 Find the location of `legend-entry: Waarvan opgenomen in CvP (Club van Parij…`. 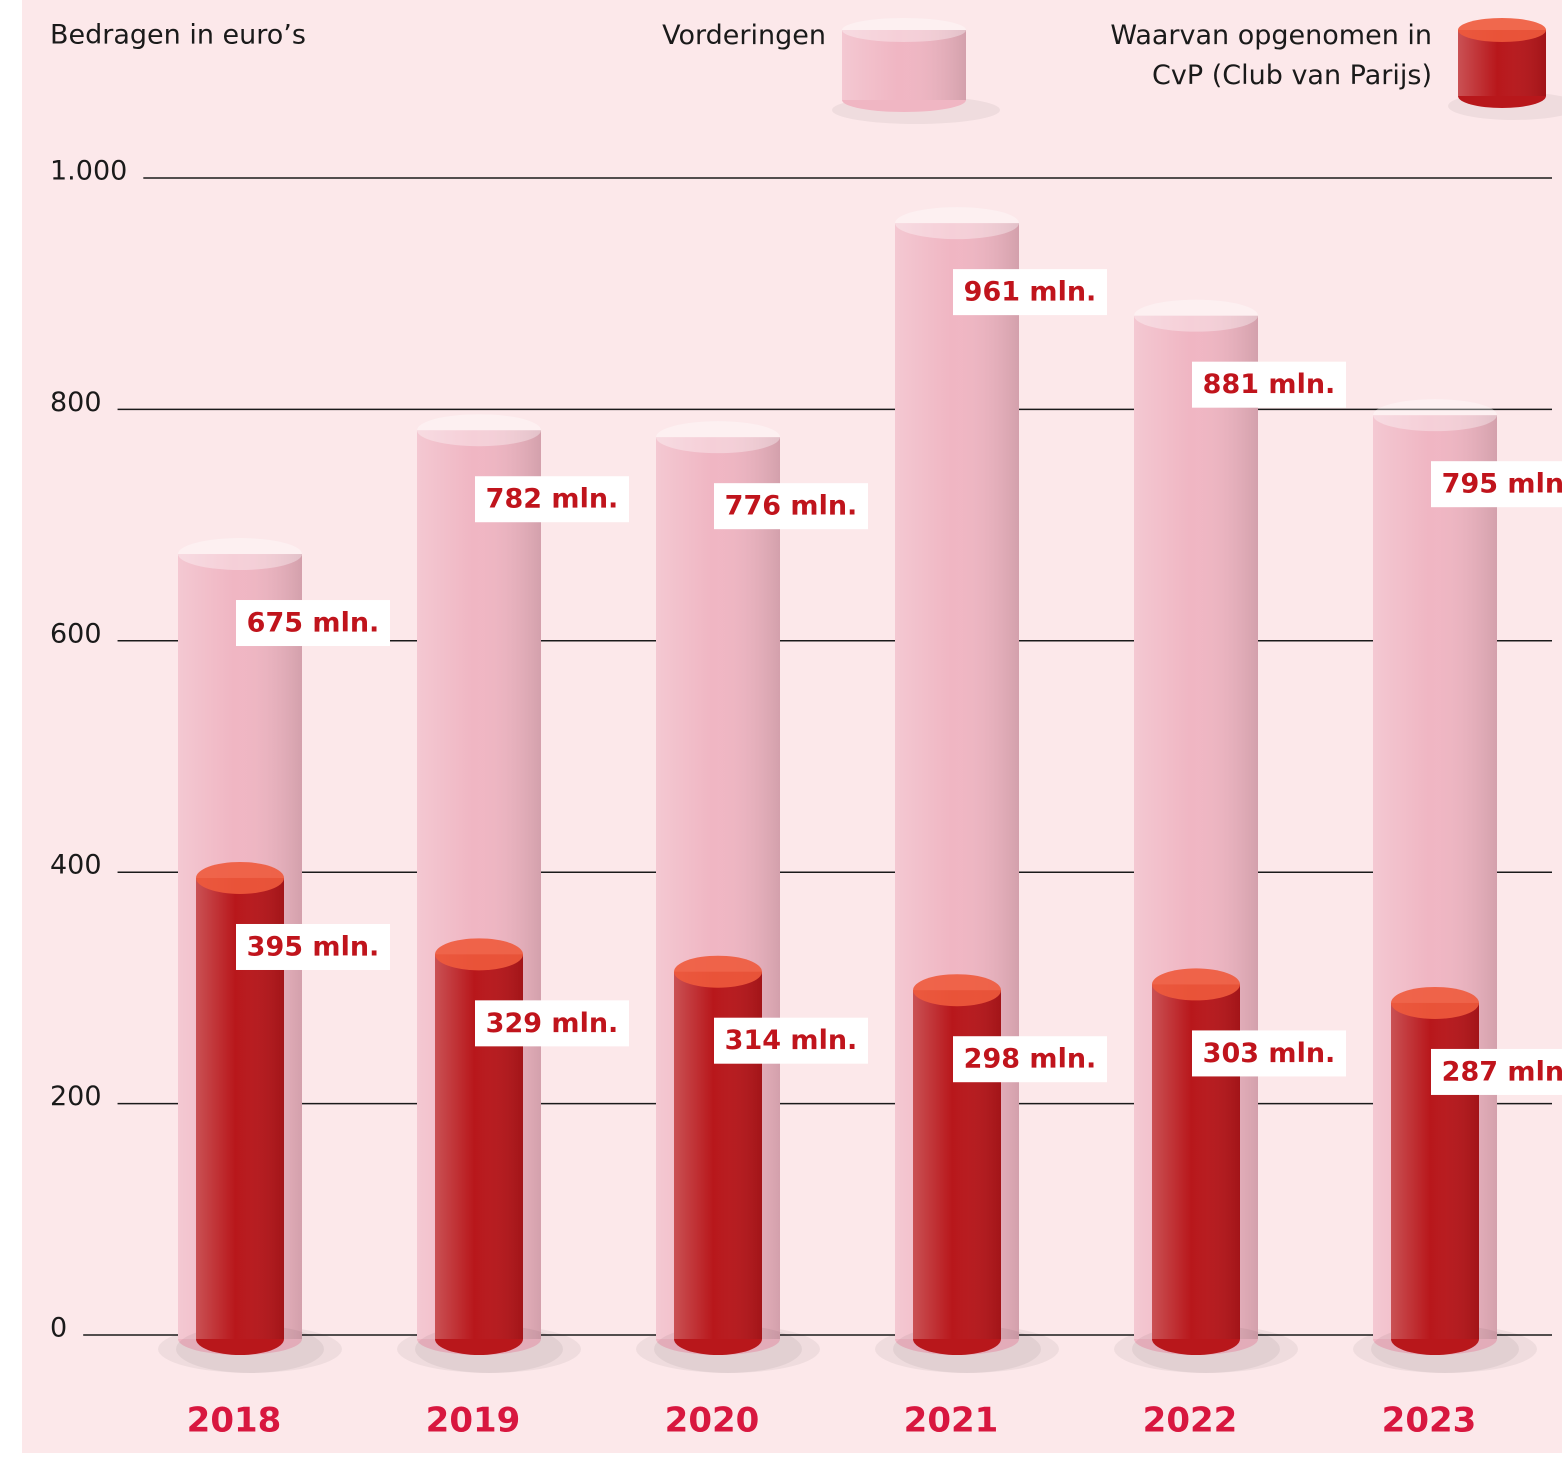

legend-entry: Waarvan opgenomen in CvP (Club van Parij… is located at coordinates (1271, 55).